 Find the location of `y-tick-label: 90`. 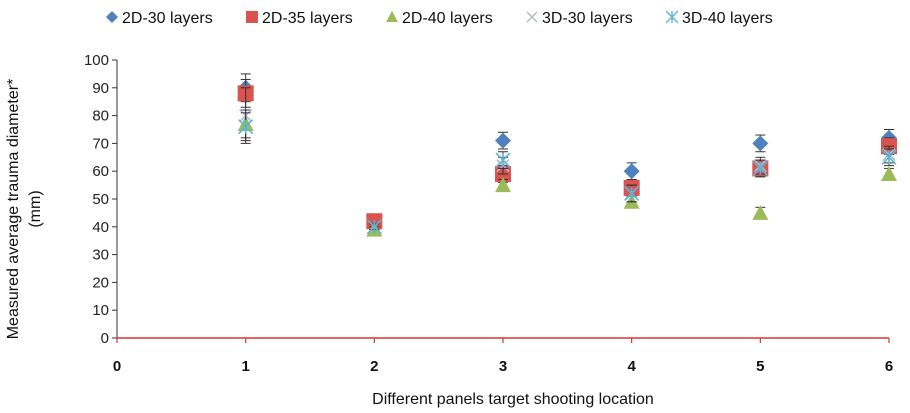

y-tick-label: 90 is located at coordinates (100, 88).